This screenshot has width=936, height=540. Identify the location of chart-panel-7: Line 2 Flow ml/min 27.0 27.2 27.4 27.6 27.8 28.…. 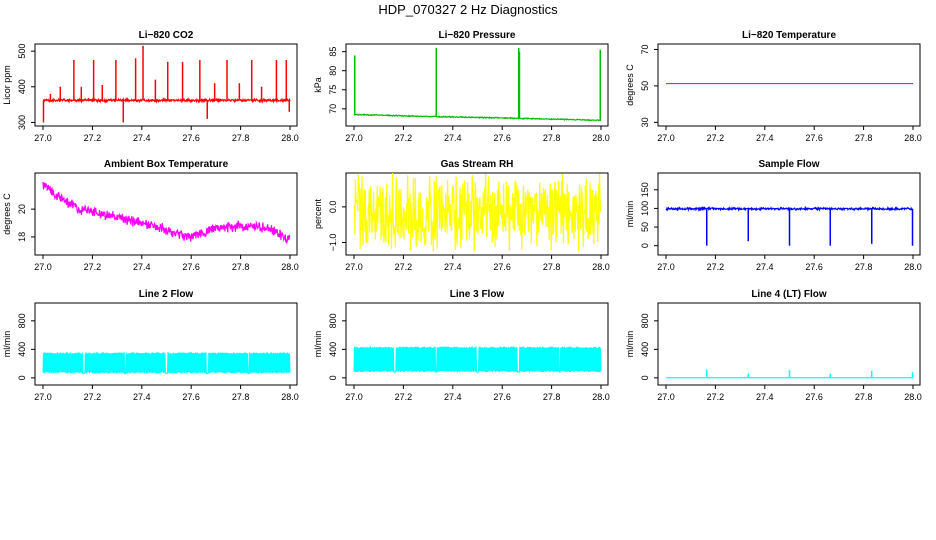
(150, 345).